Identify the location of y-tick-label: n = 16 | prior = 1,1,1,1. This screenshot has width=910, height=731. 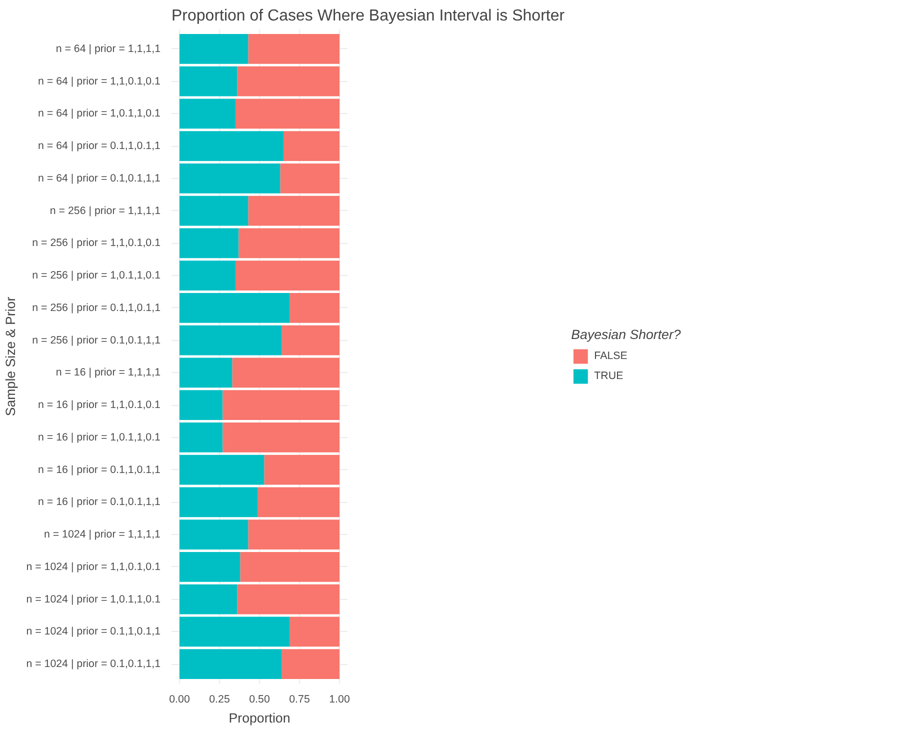
(108, 372).